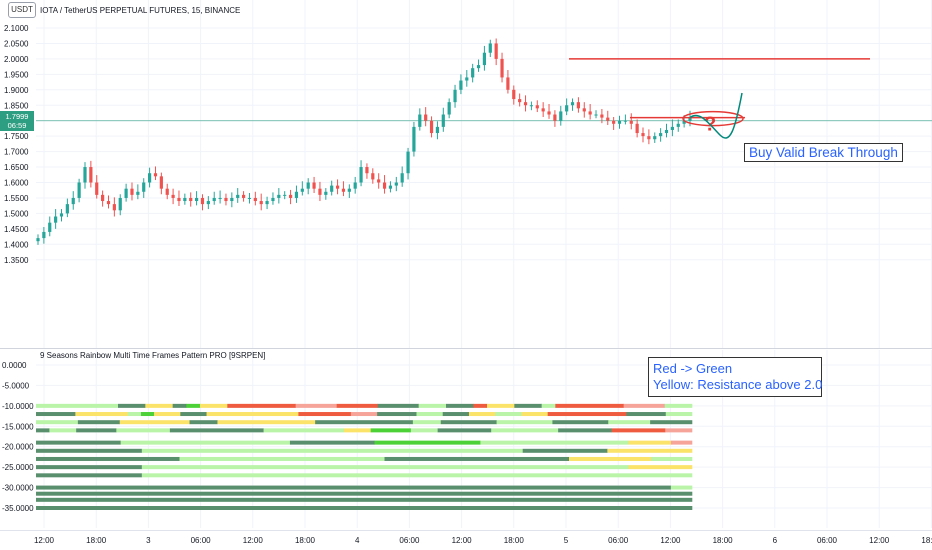  I want to click on drawings-front: ?, so click(719, 98).